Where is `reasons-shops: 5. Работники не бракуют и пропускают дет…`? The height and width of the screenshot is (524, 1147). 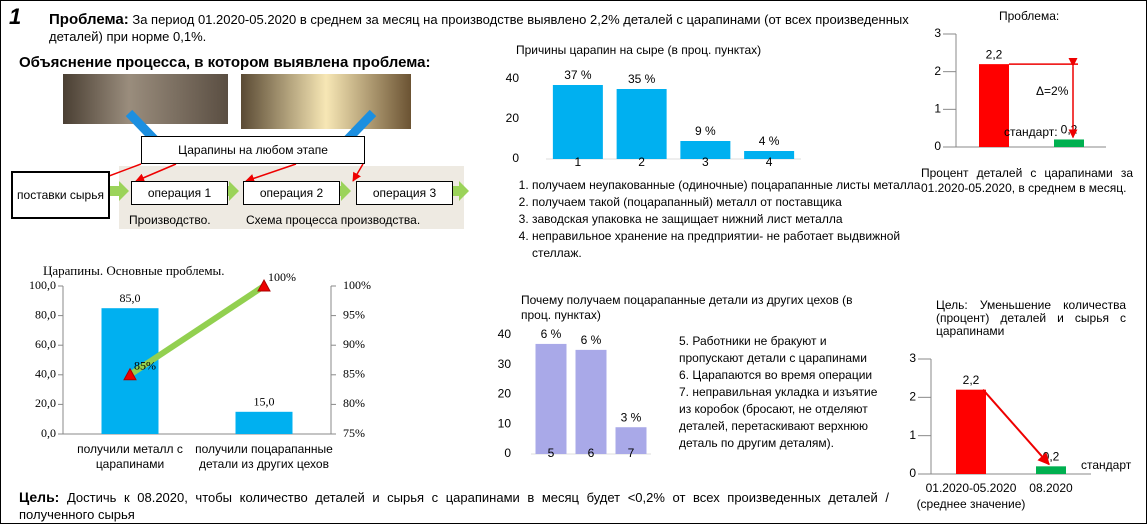 reasons-shops: 5. Работники не бракуют и пропускают дет… is located at coordinates (784, 392).